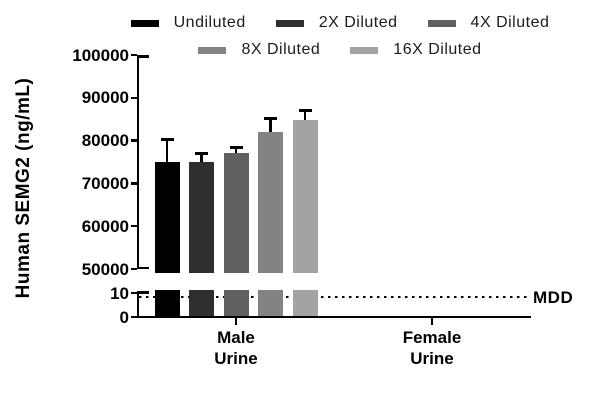 This screenshot has height=400, width=600. What do you see at coordinates (432, 321) in the screenshot?
I see `x-tick-female-urine` at bounding box center [432, 321].